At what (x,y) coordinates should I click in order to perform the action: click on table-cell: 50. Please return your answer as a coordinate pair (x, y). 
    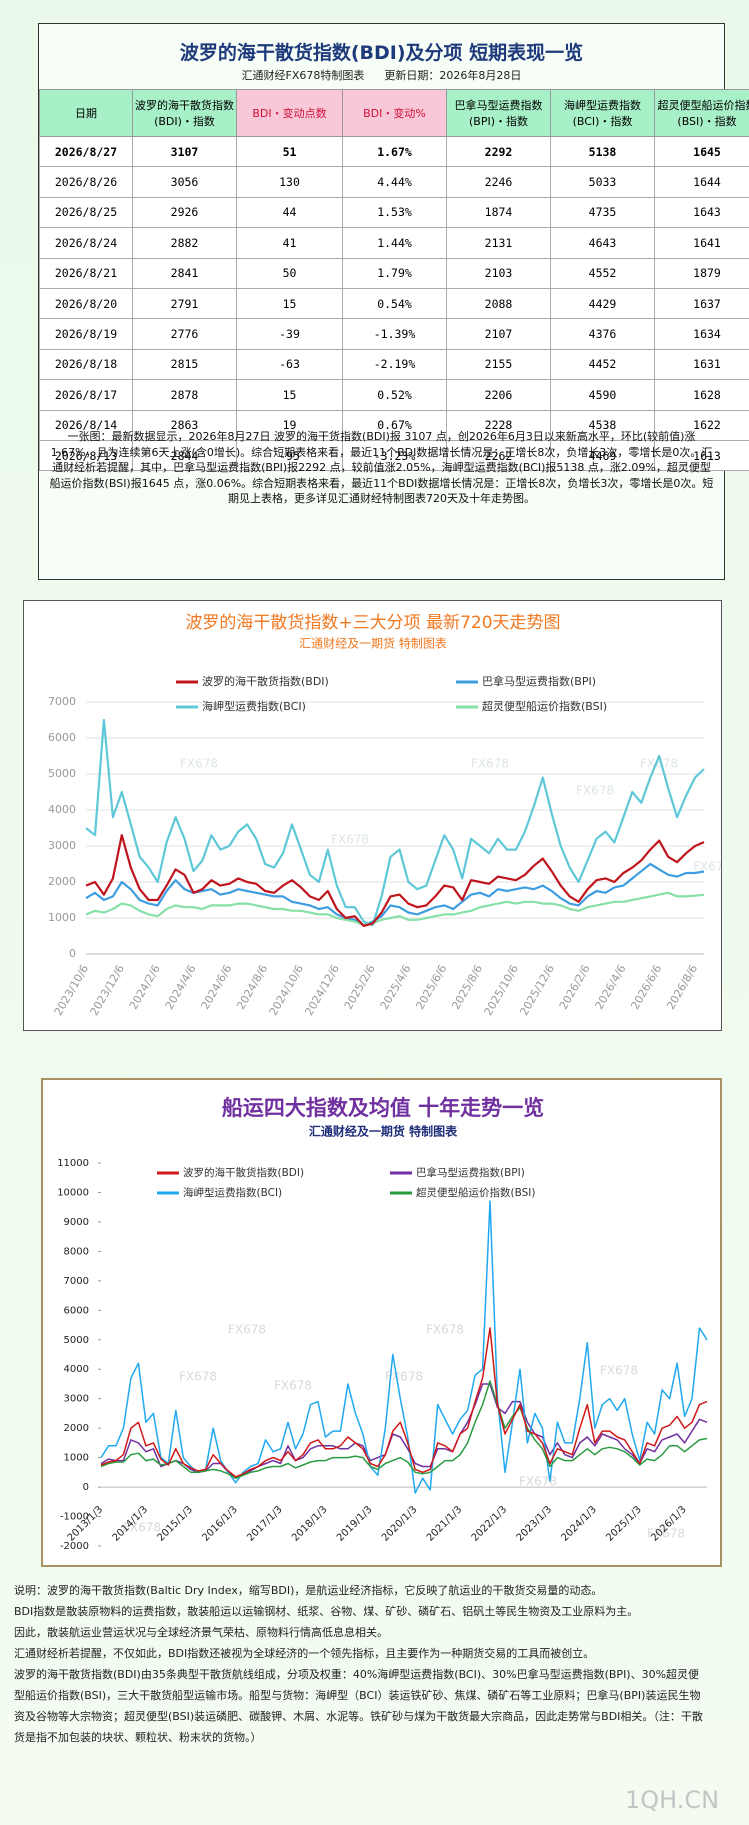
    Looking at the image, I should click on (289, 273).